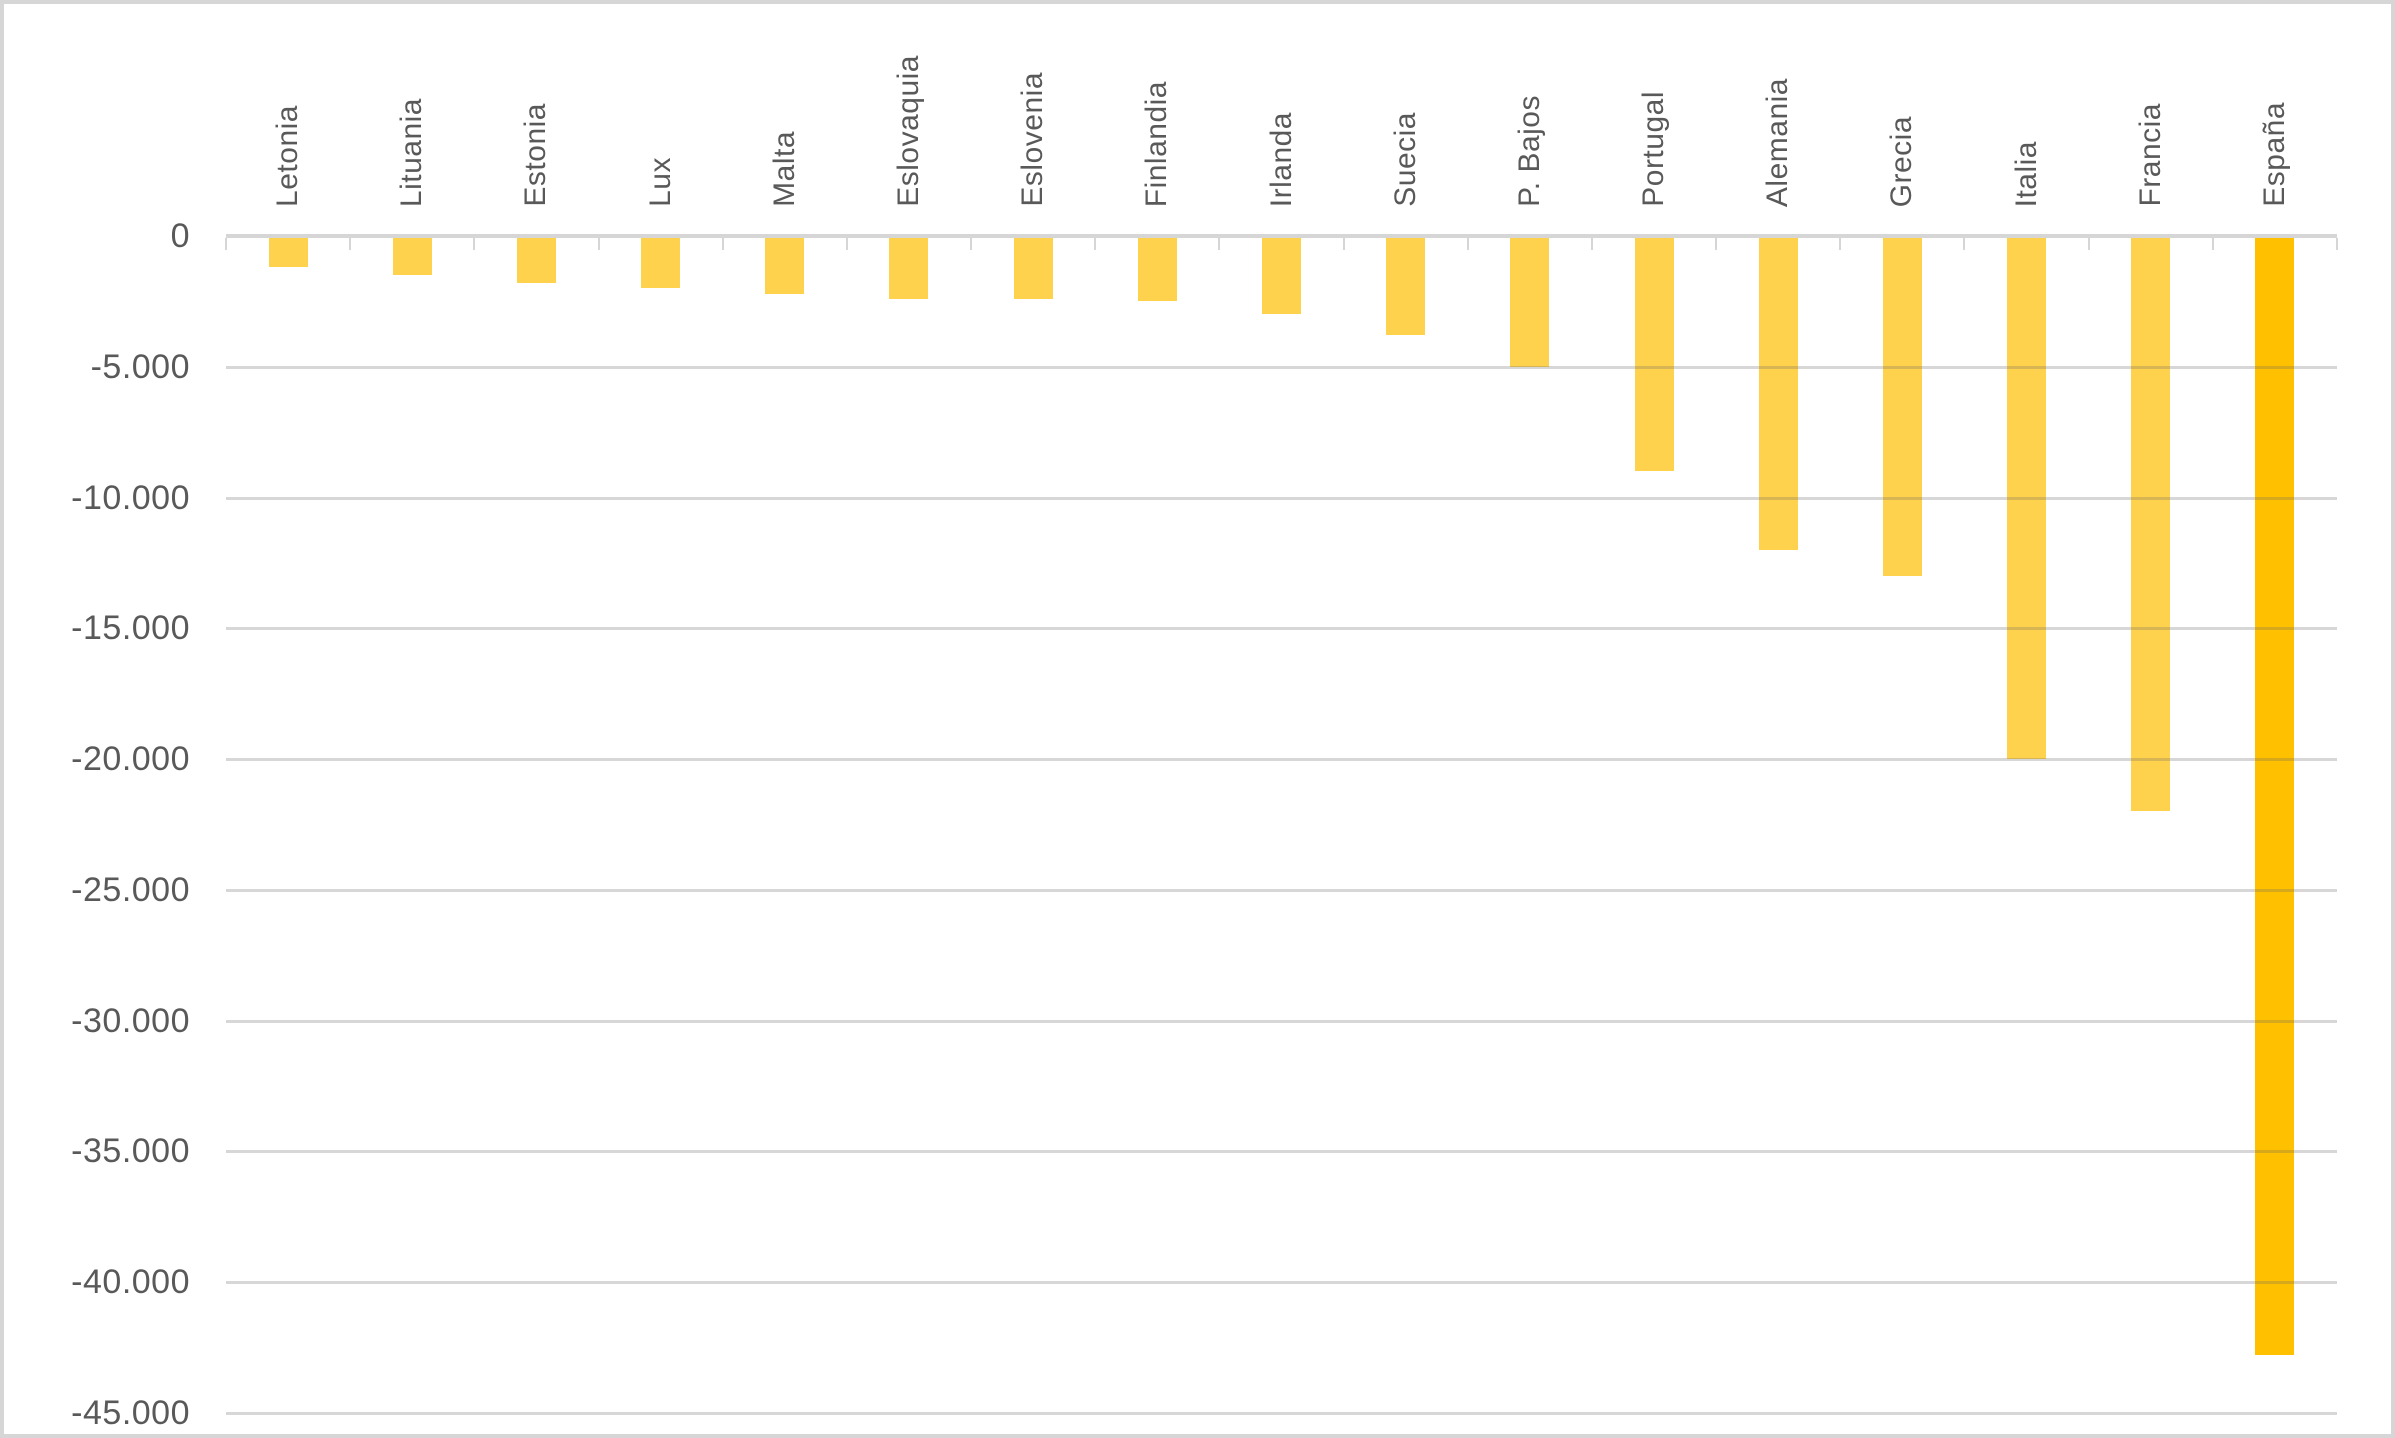 Image resolution: width=2395 pixels, height=1438 pixels. I want to click on y-tick-label-40-000: -40.000, so click(130, 1282).